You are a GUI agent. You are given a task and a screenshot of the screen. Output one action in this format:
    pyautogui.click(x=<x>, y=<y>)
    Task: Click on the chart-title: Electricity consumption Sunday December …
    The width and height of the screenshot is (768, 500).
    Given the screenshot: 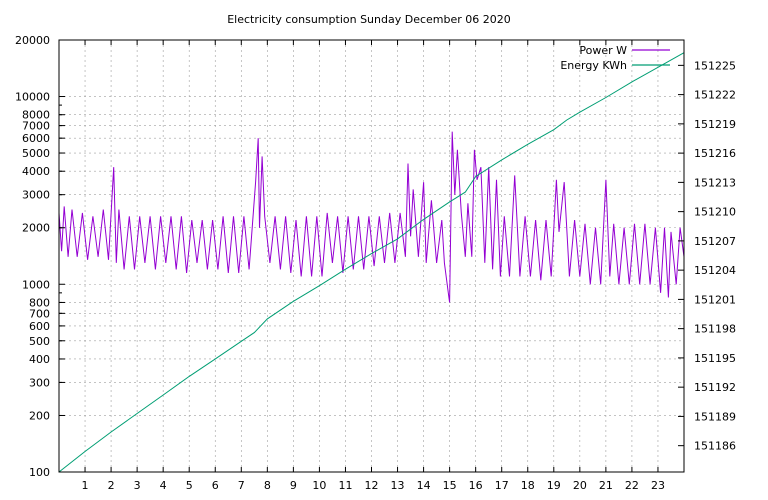 What is the action you would take?
    pyautogui.click(x=369, y=19)
    